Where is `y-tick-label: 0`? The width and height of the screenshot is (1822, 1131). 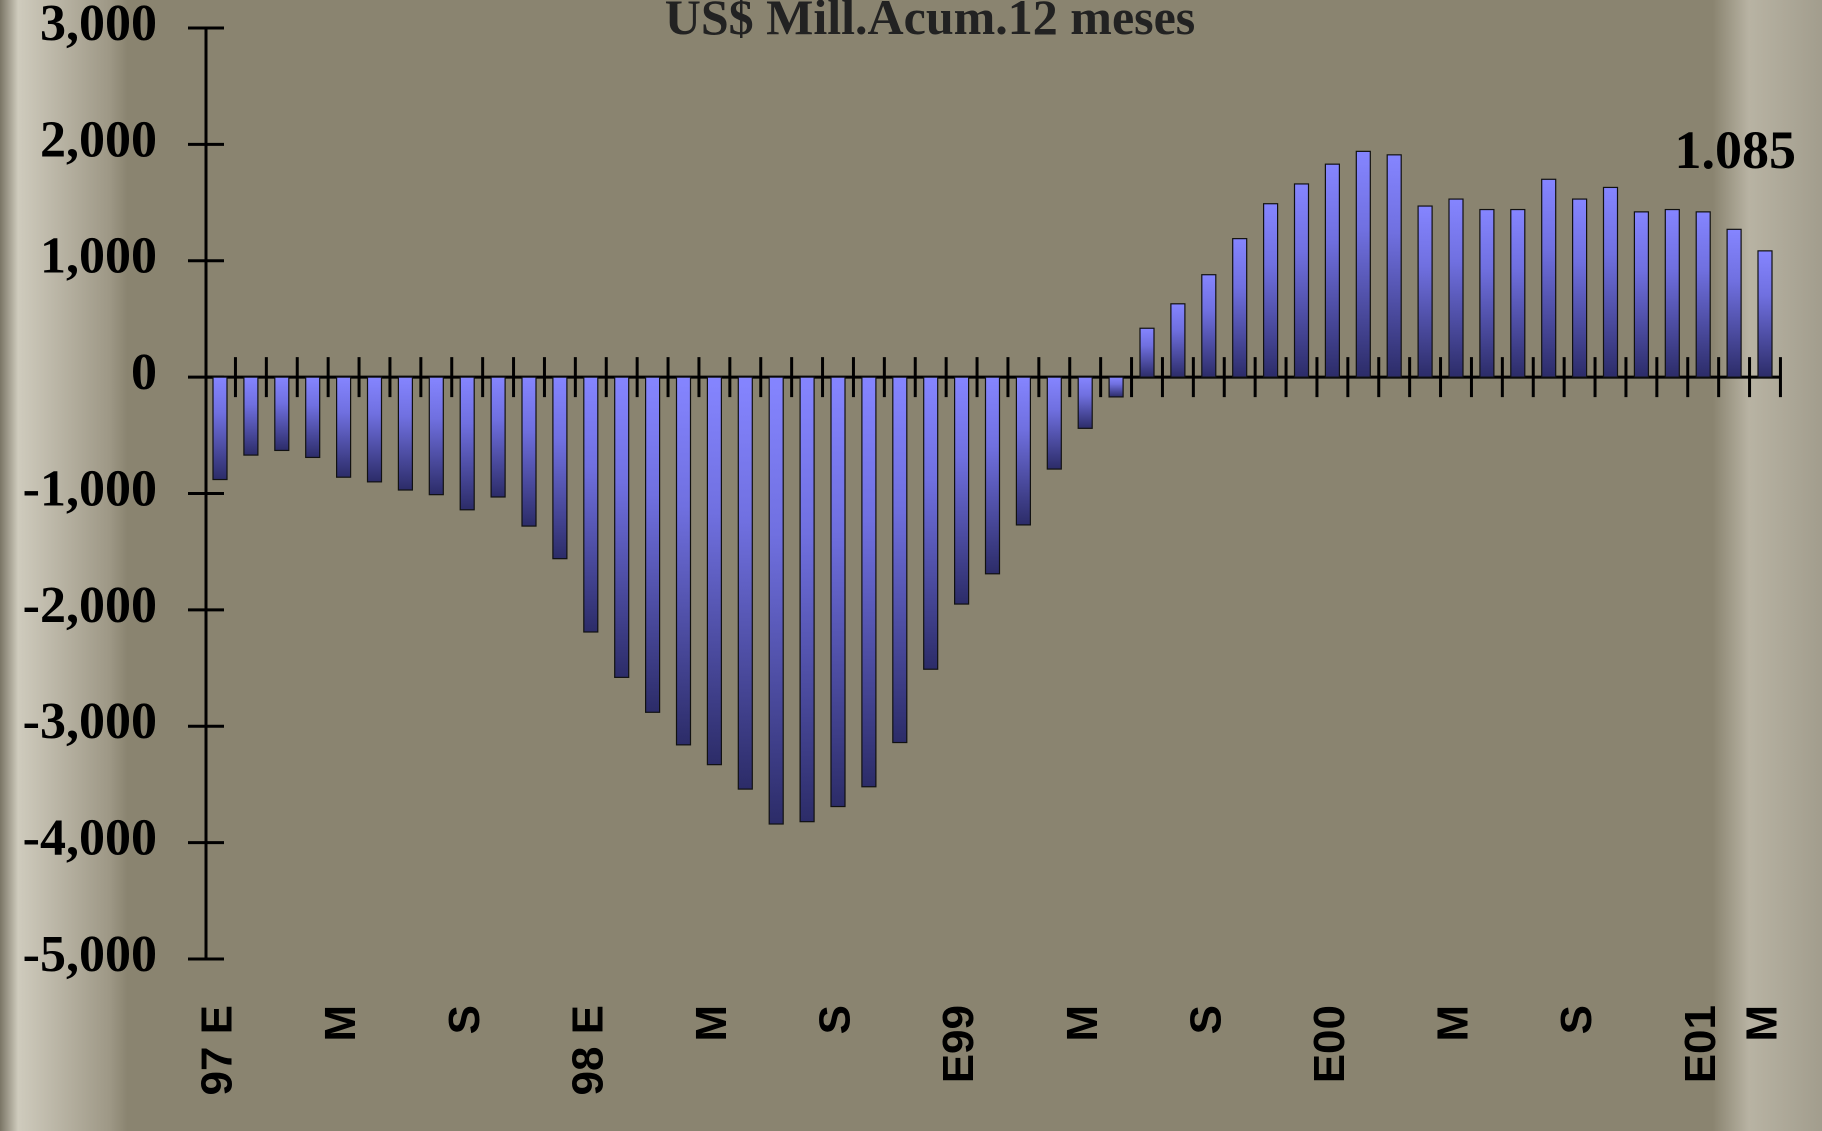
y-tick-label: 0 is located at coordinates (144, 372).